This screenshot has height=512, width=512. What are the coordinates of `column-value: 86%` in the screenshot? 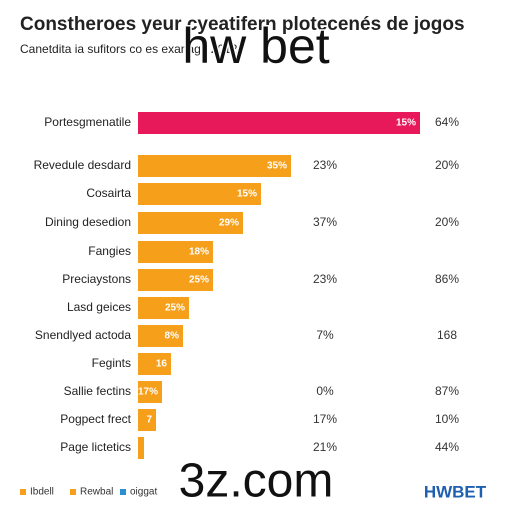 It's located at (447, 279).